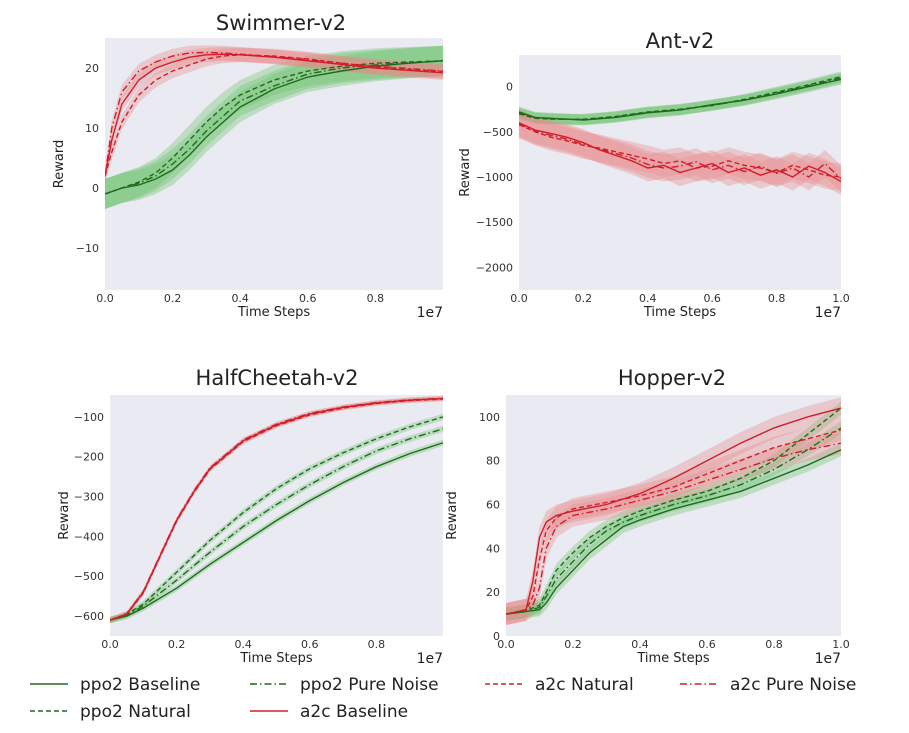 The height and width of the screenshot is (733, 909). I want to click on chart-title: Swimmer-v2, so click(281, 23).